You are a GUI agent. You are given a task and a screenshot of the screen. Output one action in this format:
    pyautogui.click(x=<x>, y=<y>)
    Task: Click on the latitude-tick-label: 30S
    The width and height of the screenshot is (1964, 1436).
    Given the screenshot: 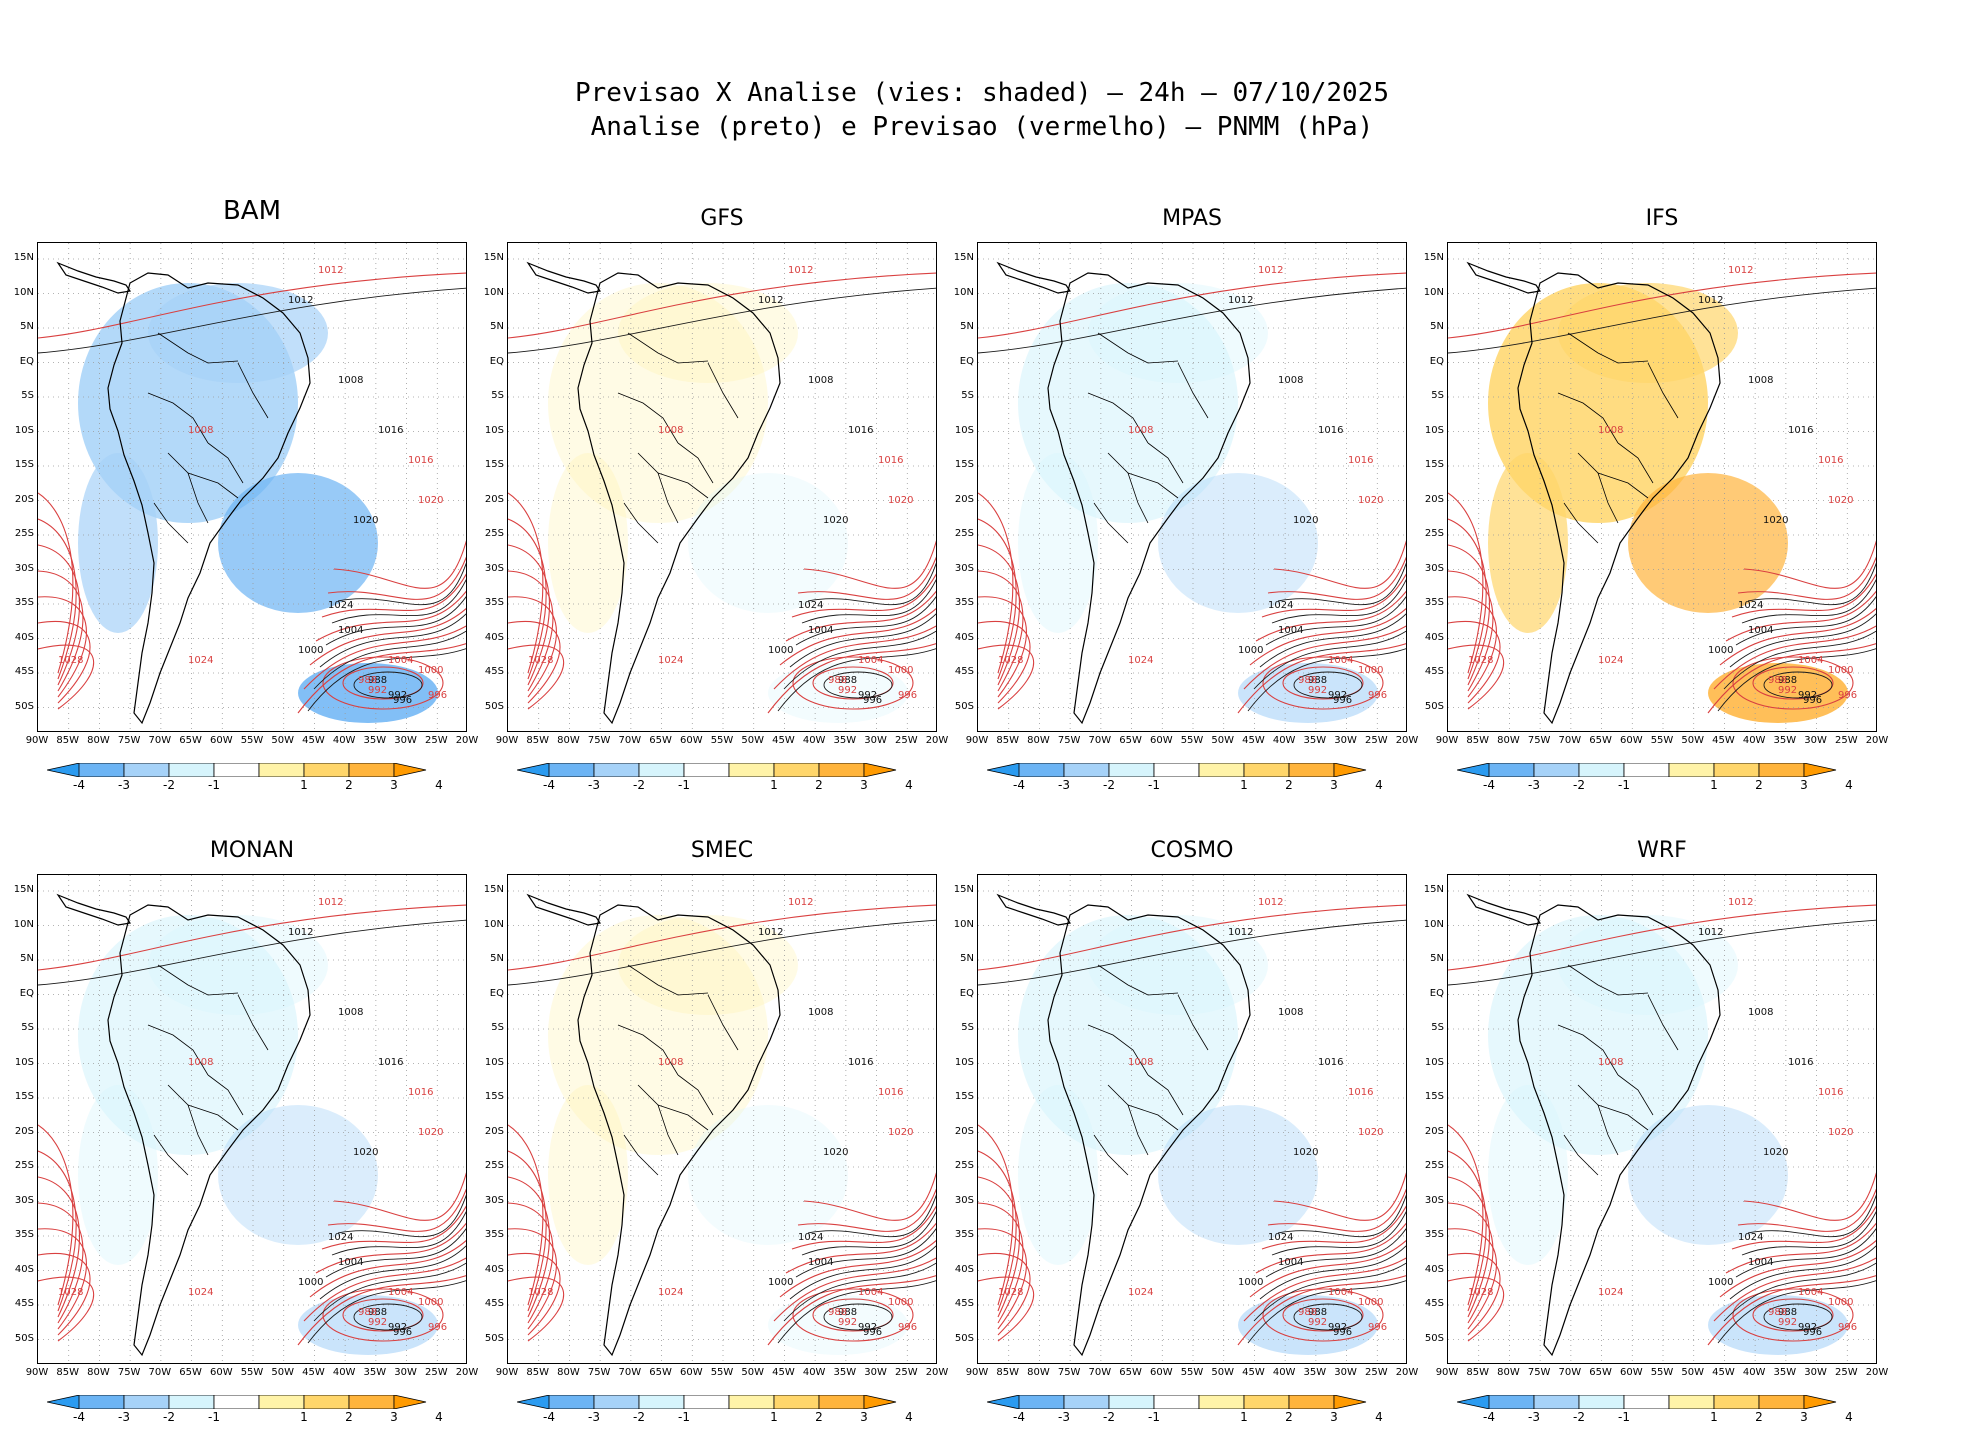 What is the action you would take?
    pyautogui.click(x=494, y=568)
    